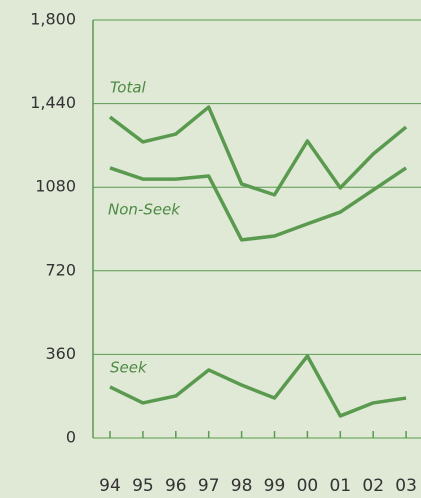 Image resolution: width=421 pixels, height=498 pixels. What do you see at coordinates (209, 486) in the screenshot?
I see `x-tick-label: 97` at bounding box center [209, 486].